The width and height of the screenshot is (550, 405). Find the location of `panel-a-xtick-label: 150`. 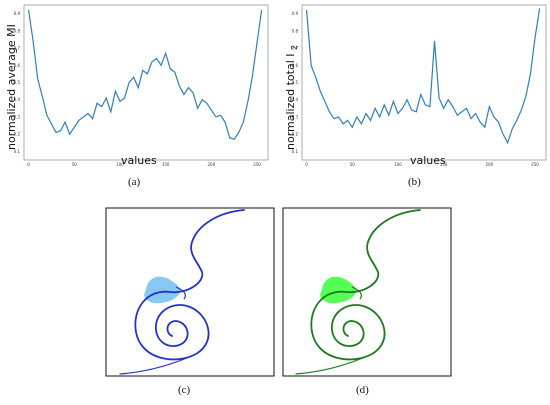

panel-a-xtick-label: 150 is located at coordinates (166, 164).